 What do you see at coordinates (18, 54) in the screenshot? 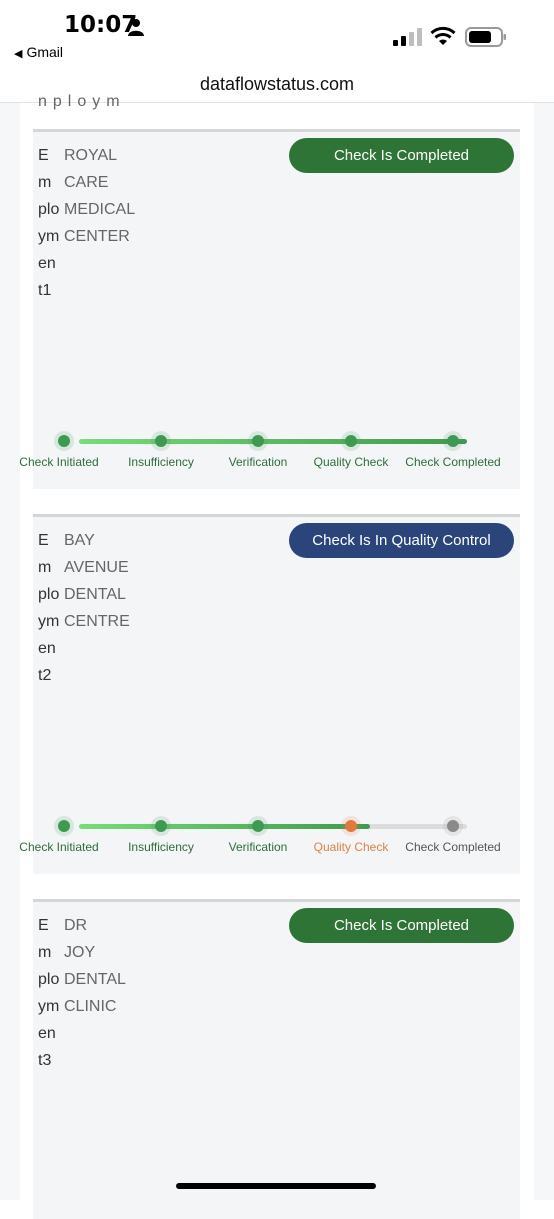
I see `back-triangle-icon: ◀` at bounding box center [18, 54].